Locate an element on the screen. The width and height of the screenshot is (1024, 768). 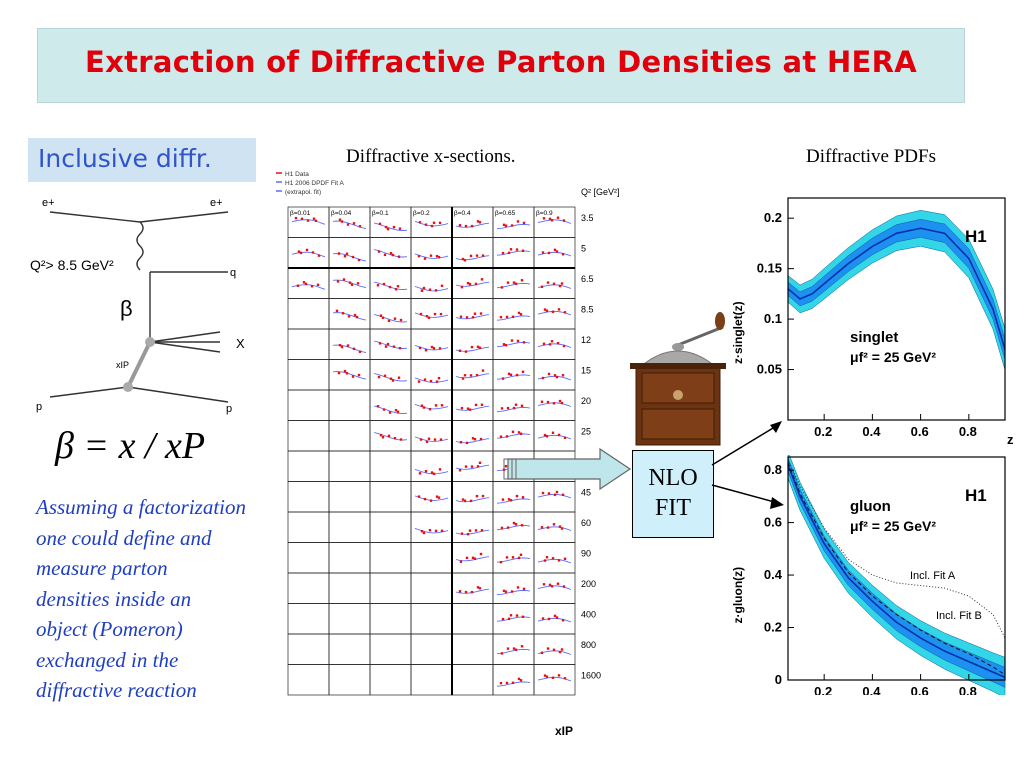
panel-label: gluon is located at coordinates (870, 506).